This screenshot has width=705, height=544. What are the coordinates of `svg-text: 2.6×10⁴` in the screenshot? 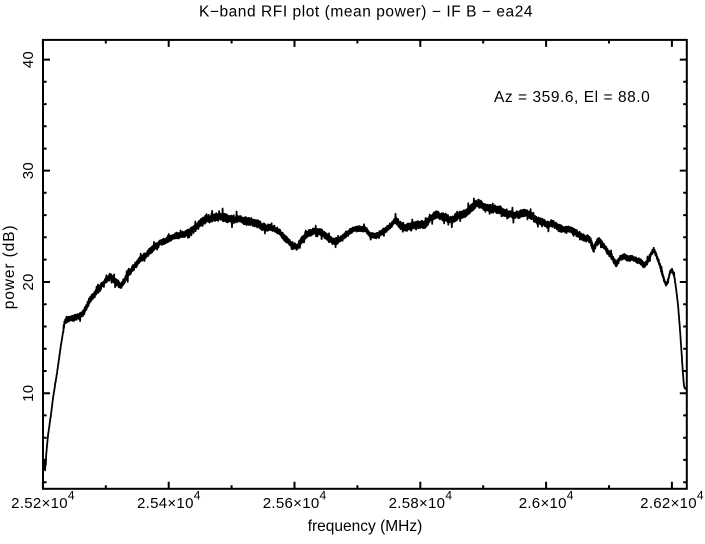 It's located at (546, 501).